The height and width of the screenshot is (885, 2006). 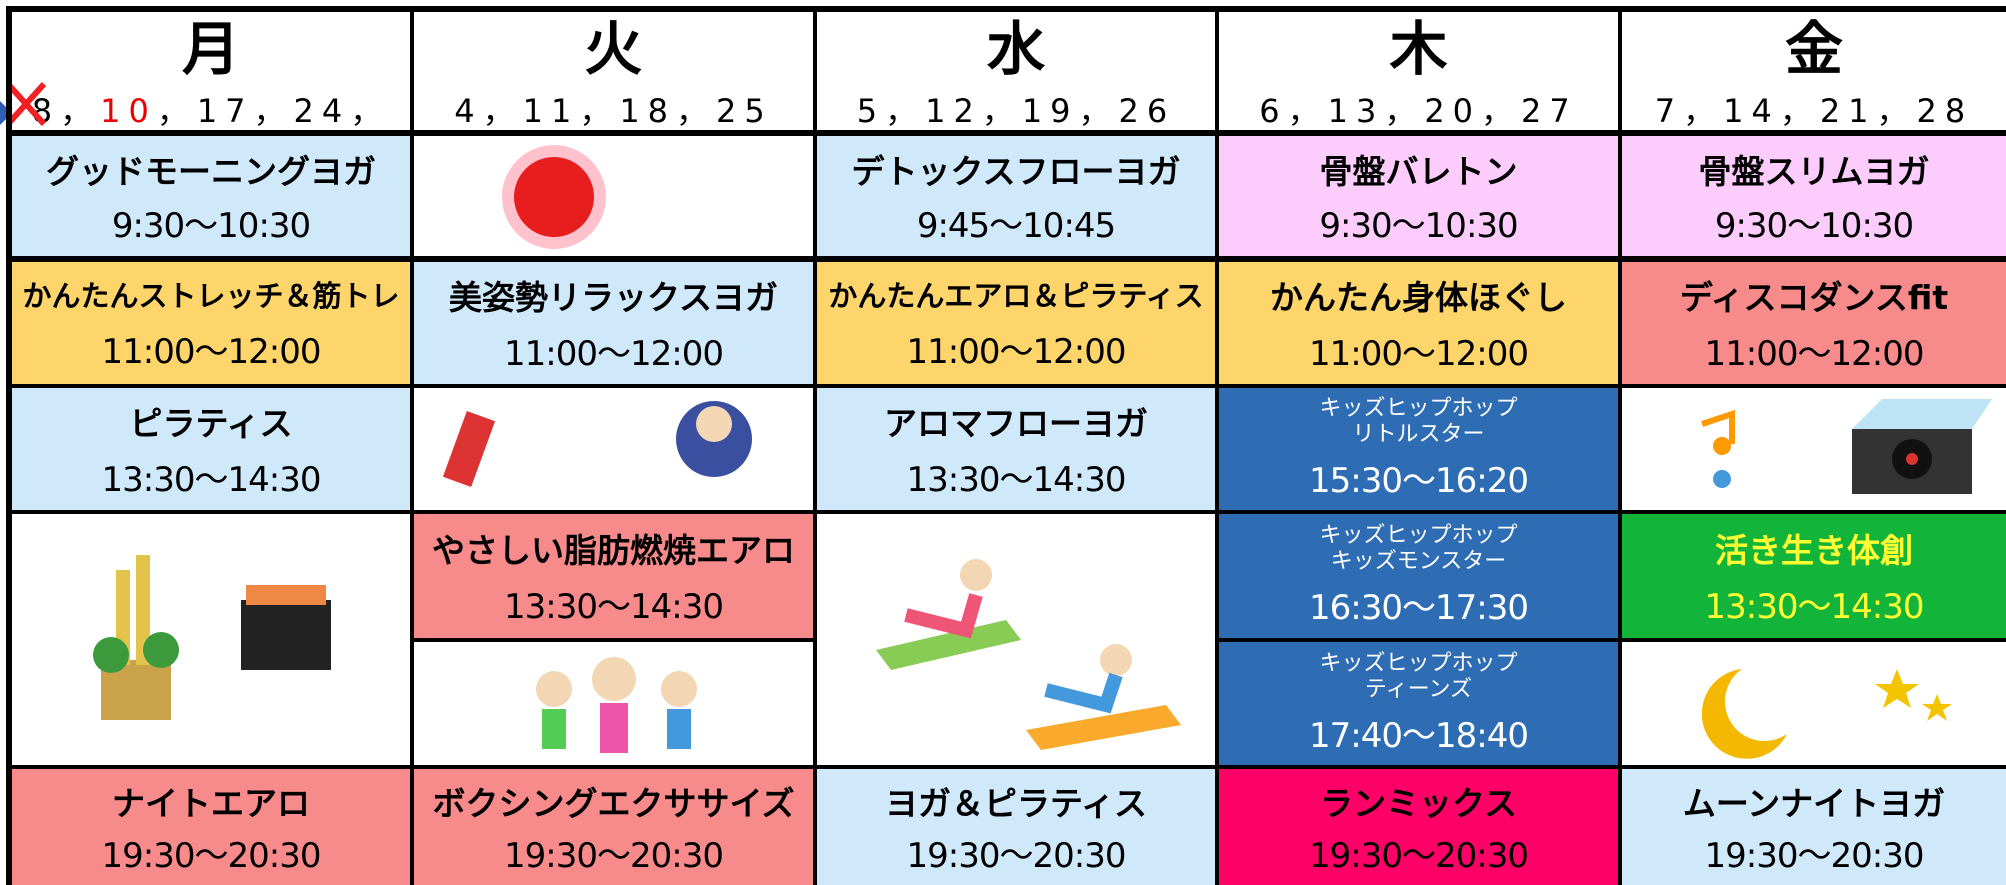 I want to click on class-title: キッズヒップホップ キッズモンスター, so click(x=1418, y=549).